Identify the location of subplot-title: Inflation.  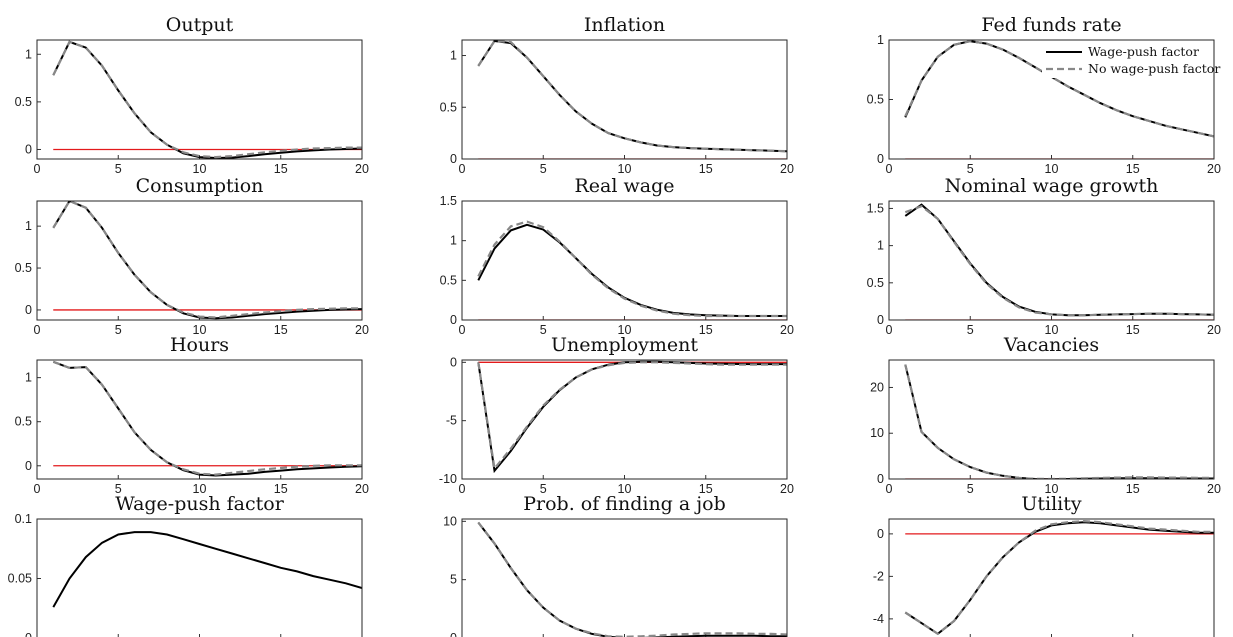
(624, 25).